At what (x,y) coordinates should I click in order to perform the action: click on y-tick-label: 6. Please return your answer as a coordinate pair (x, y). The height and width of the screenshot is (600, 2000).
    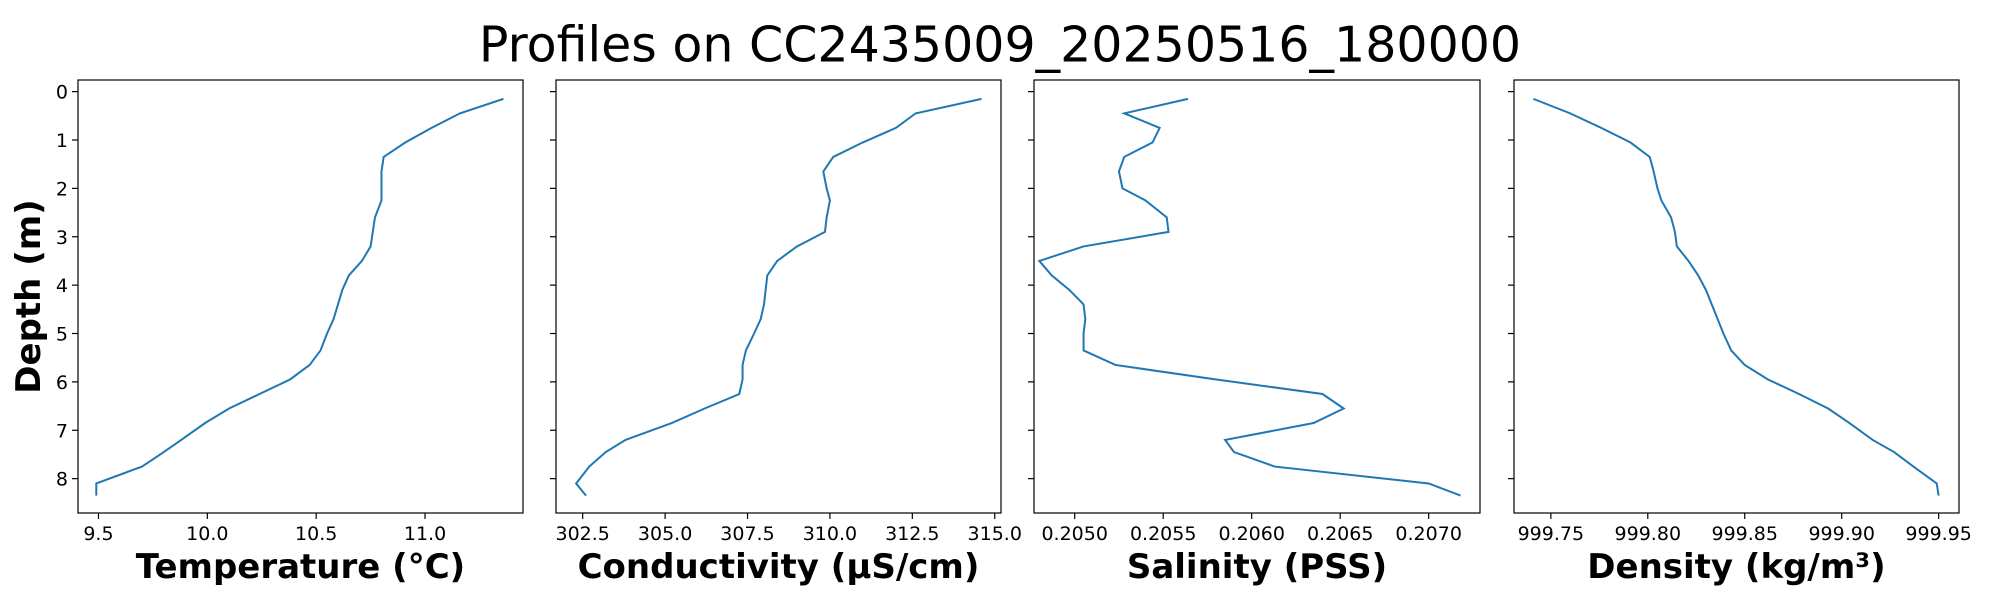
    Looking at the image, I should click on (62, 383).